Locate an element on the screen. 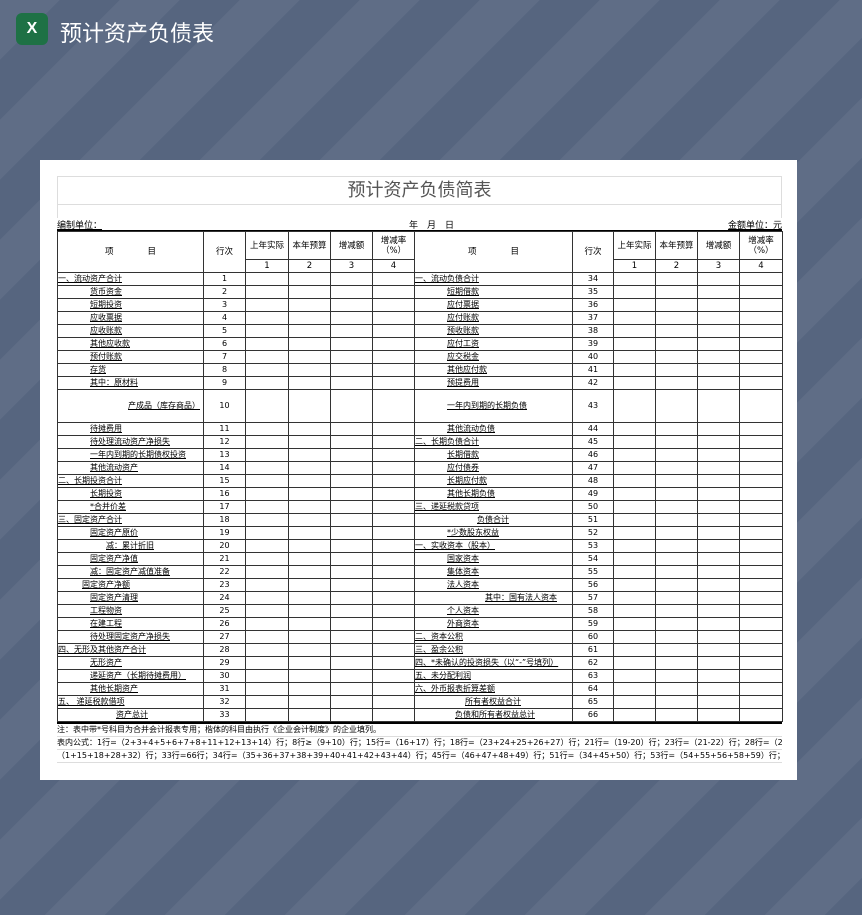  item-cell: 固定资产清理 is located at coordinates (130, 598).